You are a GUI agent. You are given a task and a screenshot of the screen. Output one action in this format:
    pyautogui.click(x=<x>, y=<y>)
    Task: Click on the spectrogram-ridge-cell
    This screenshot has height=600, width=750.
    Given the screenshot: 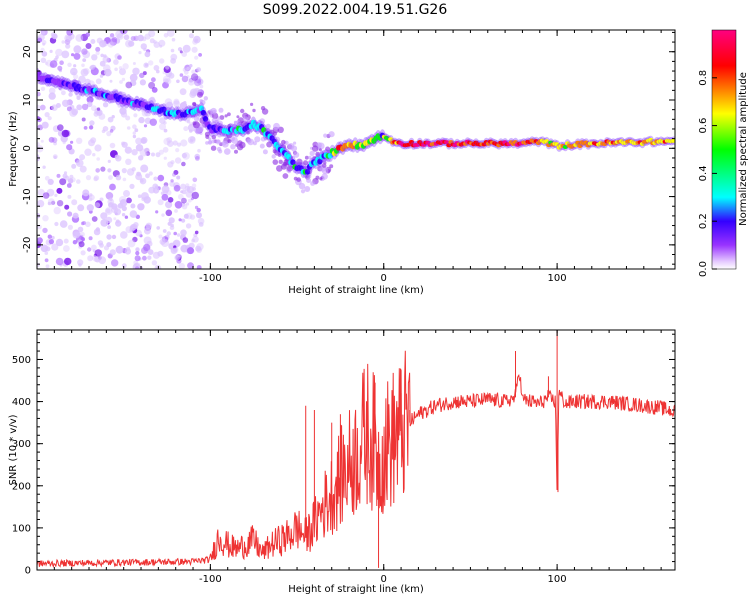 What is the action you would take?
    pyautogui.click(x=289, y=157)
    